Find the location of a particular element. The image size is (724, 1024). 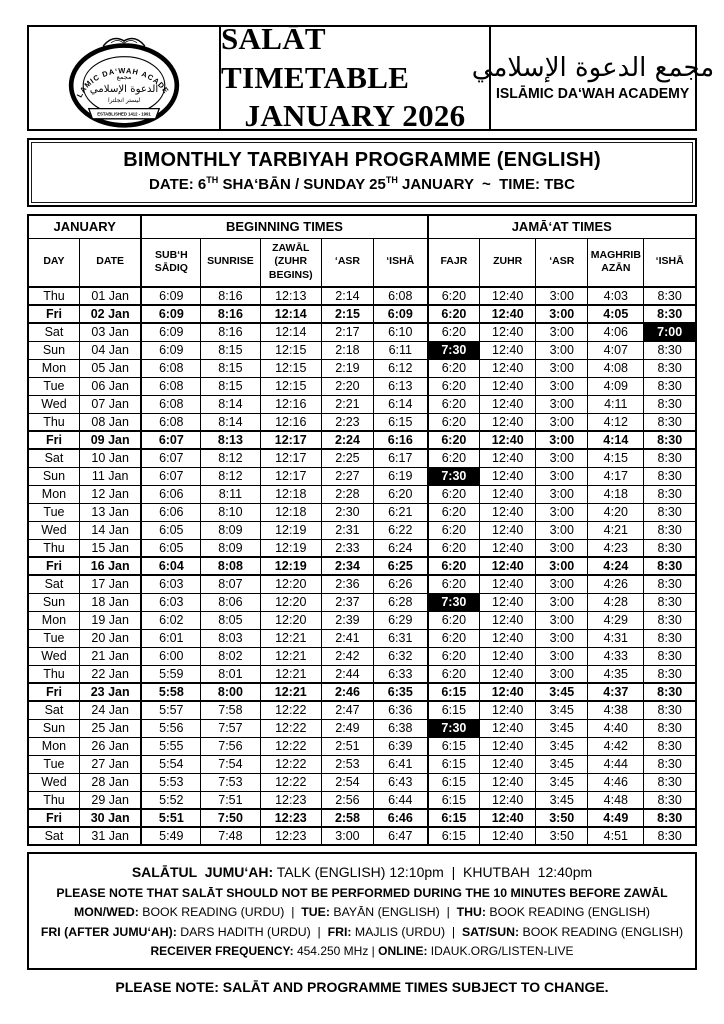

time-cell: 8:09 is located at coordinates (230, 548).